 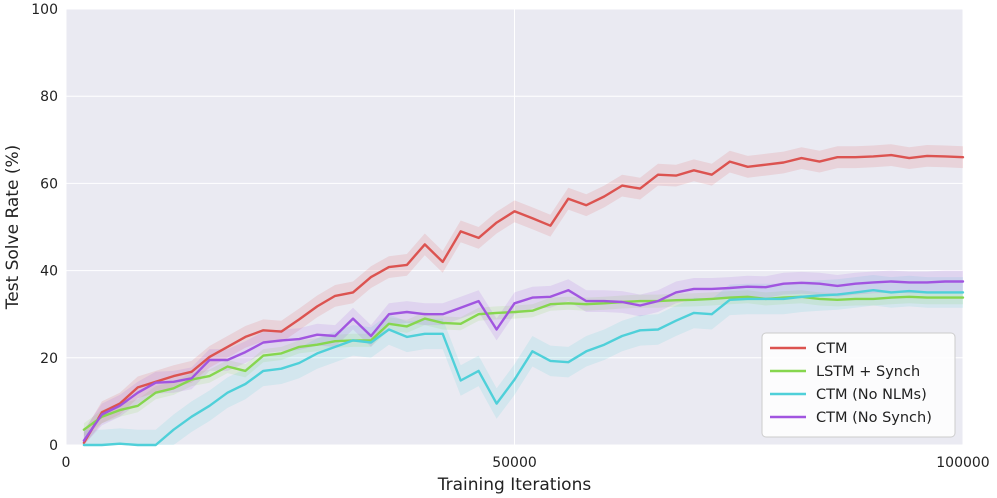 What do you see at coordinates (44, 10) in the screenshot?
I see `y-tick-label: 100` at bounding box center [44, 10].